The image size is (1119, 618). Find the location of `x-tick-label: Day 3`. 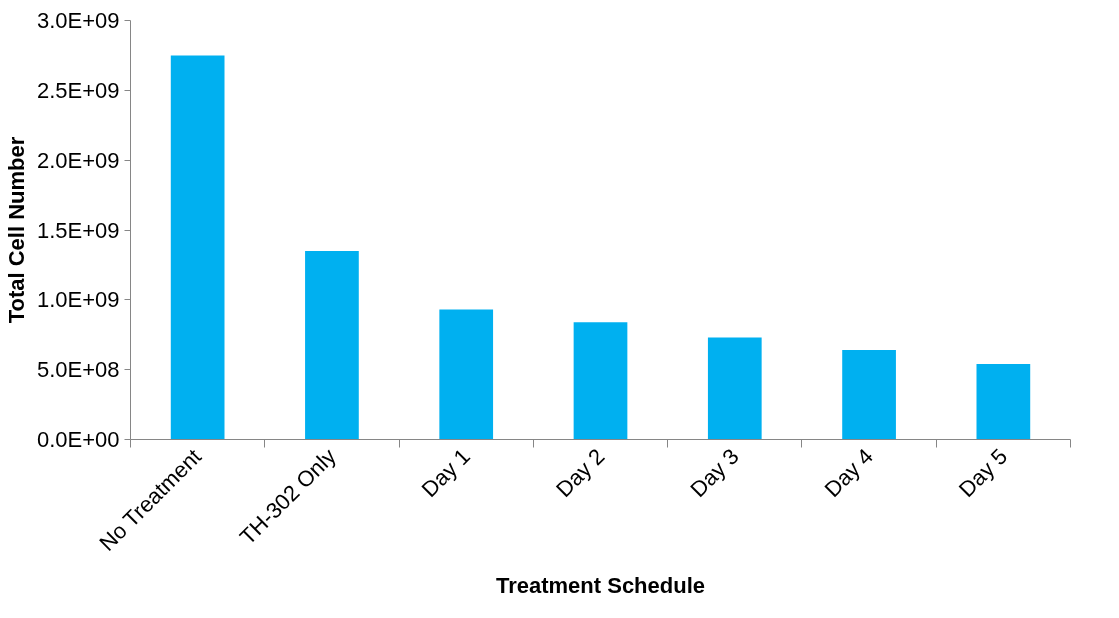

x-tick-label: Day 3 is located at coordinates (714, 472).